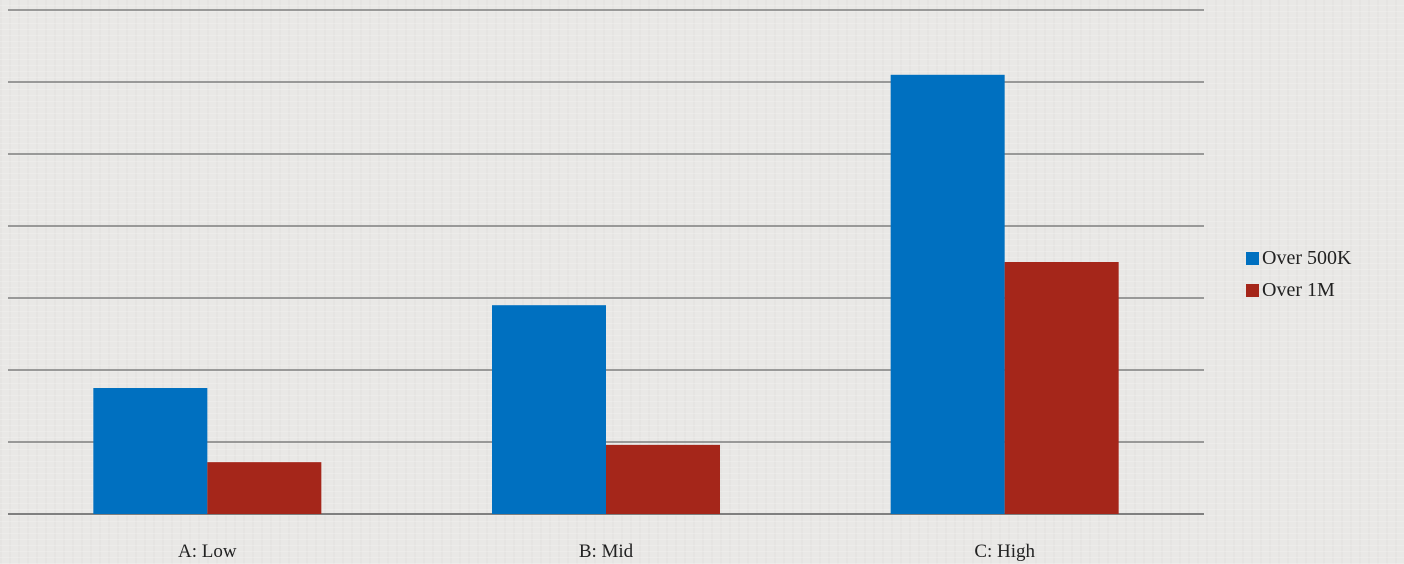 This screenshot has width=1404, height=564. I want to click on category-label-2: B: Mid, so click(606, 551).